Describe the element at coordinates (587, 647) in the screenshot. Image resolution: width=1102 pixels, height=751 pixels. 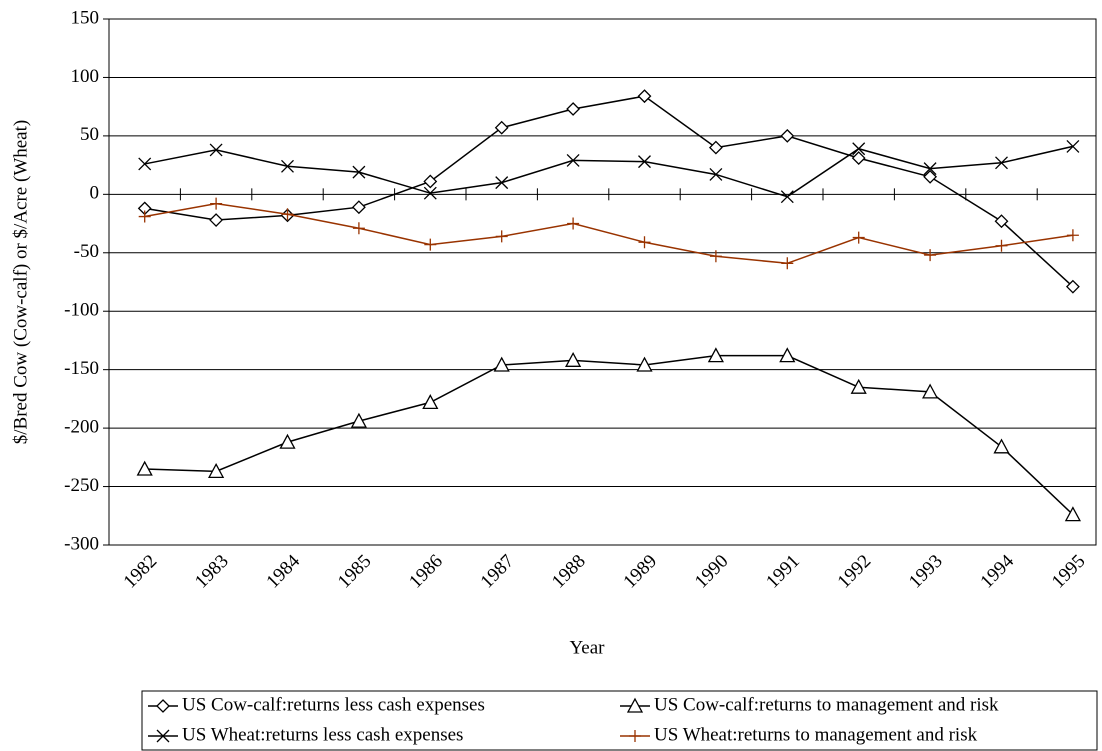
I see `x-axis-label: Year` at that location.